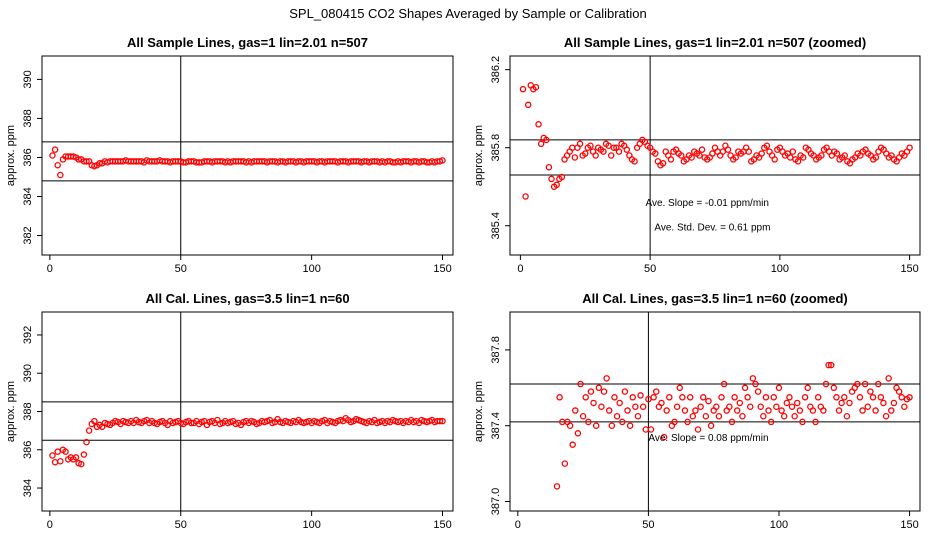 The width and height of the screenshot is (936, 540). What do you see at coordinates (496, 502) in the screenshot?
I see `y-tick-label: 387.0` at bounding box center [496, 502].